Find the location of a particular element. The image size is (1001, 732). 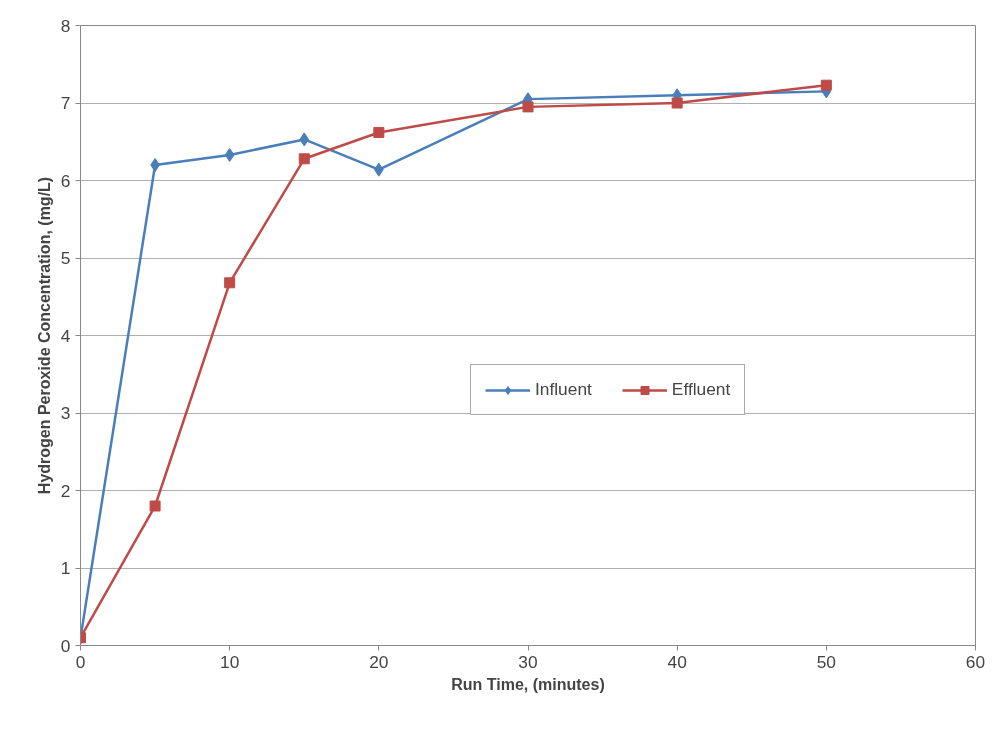

y-tick-label: 5 is located at coordinates (65, 258).